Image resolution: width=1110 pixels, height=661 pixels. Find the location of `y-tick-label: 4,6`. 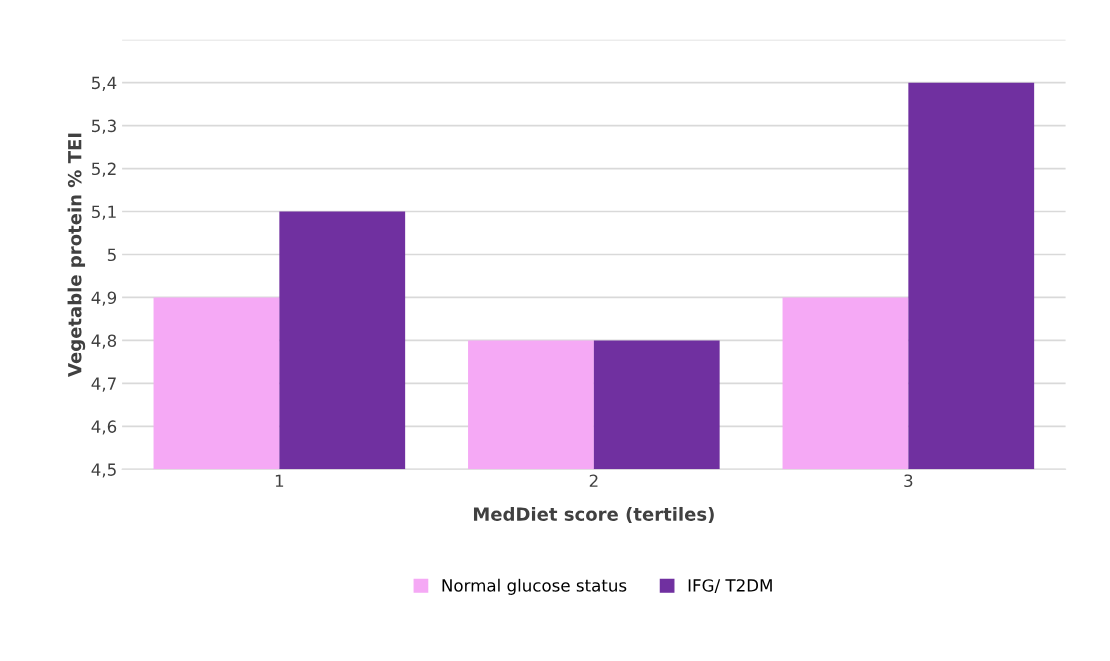

y-tick-label: 4,6 is located at coordinates (104, 427).